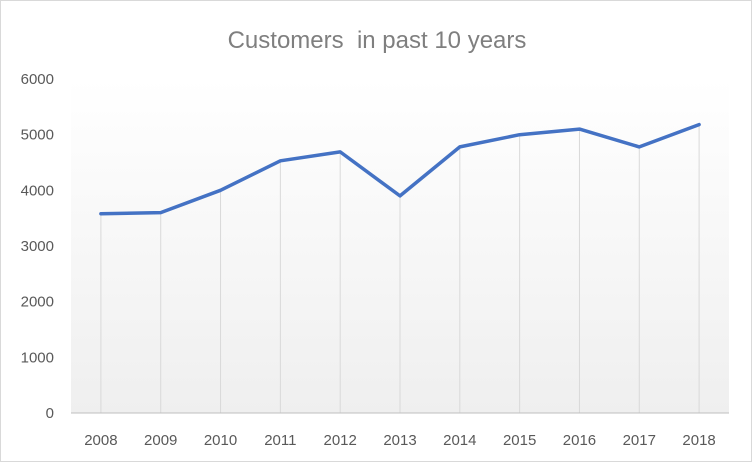  What do you see at coordinates (459, 440) in the screenshot?
I see `x-tick-label: 2014` at bounding box center [459, 440].